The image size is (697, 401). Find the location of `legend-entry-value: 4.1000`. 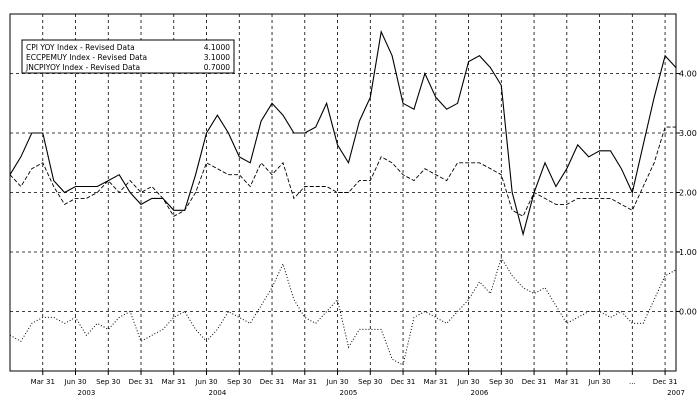

legend-entry-value: 4.1000 is located at coordinates (217, 47).